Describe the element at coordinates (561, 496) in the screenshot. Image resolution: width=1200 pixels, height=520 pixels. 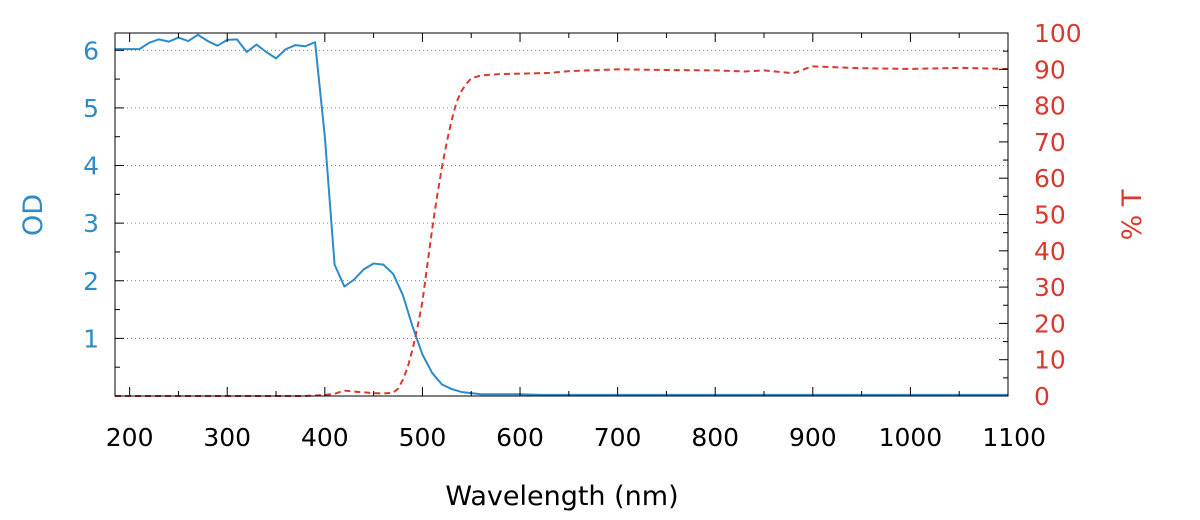
I see `x-axis-label: Wavelength (nm)` at that location.